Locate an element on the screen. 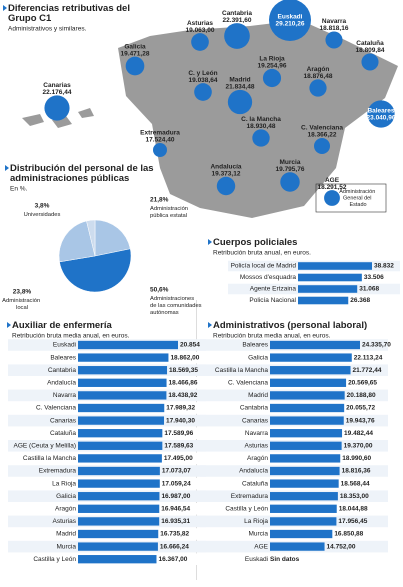 Image resolution: width=403 pixels, height=587 pixels. value-label: 20.854,96 is located at coordinates (194, 345).